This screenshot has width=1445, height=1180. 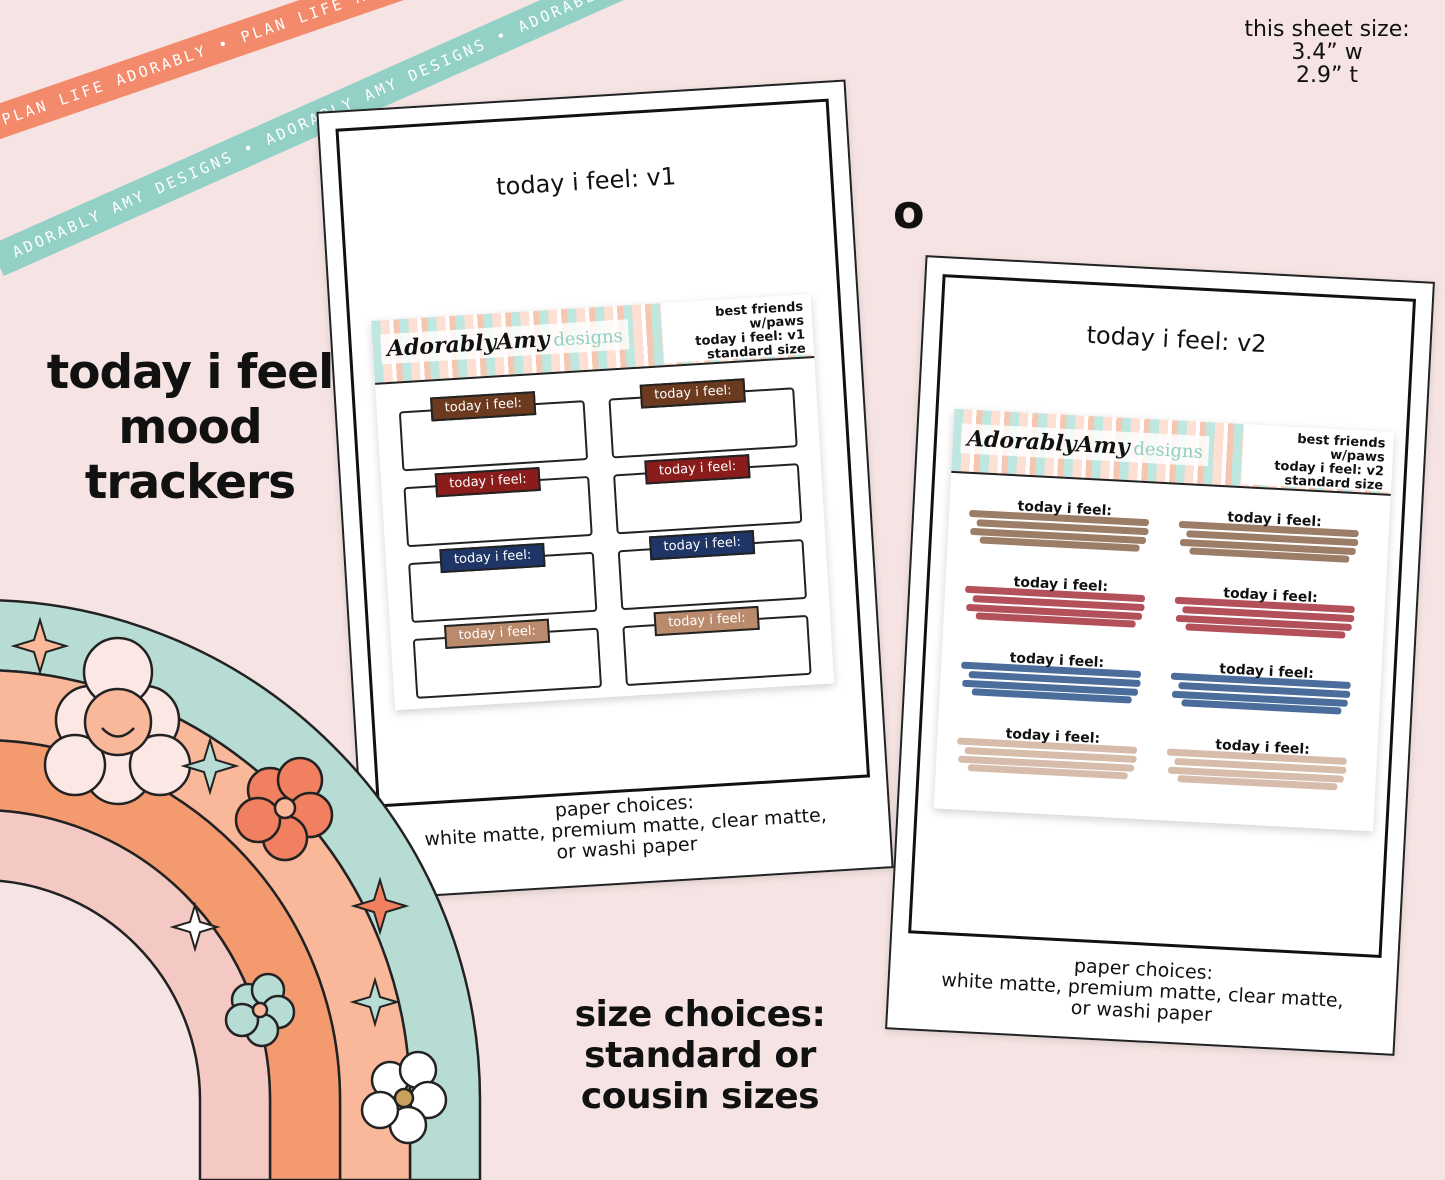 I want to click on size-choices: size choices: standard or cousin sizes, so click(x=700, y=1055).